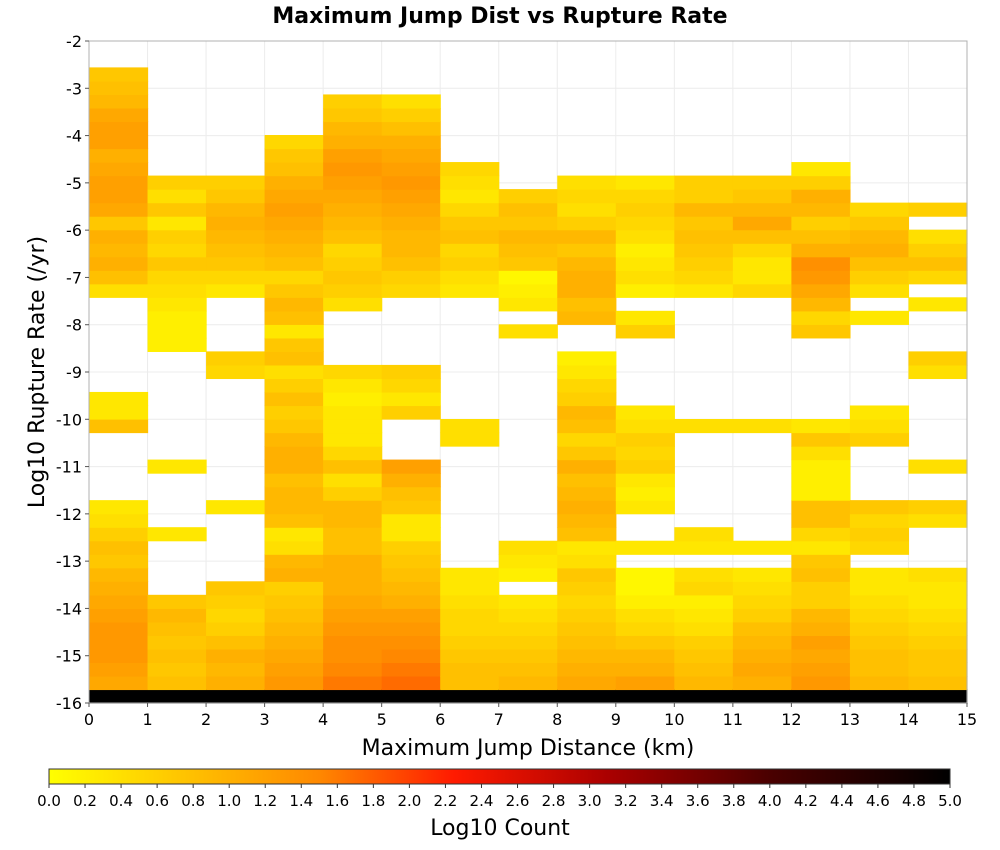  What do you see at coordinates (382, 719) in the screenshot?
I see `x-tick-label: 5` at bounding box center [382, 719].